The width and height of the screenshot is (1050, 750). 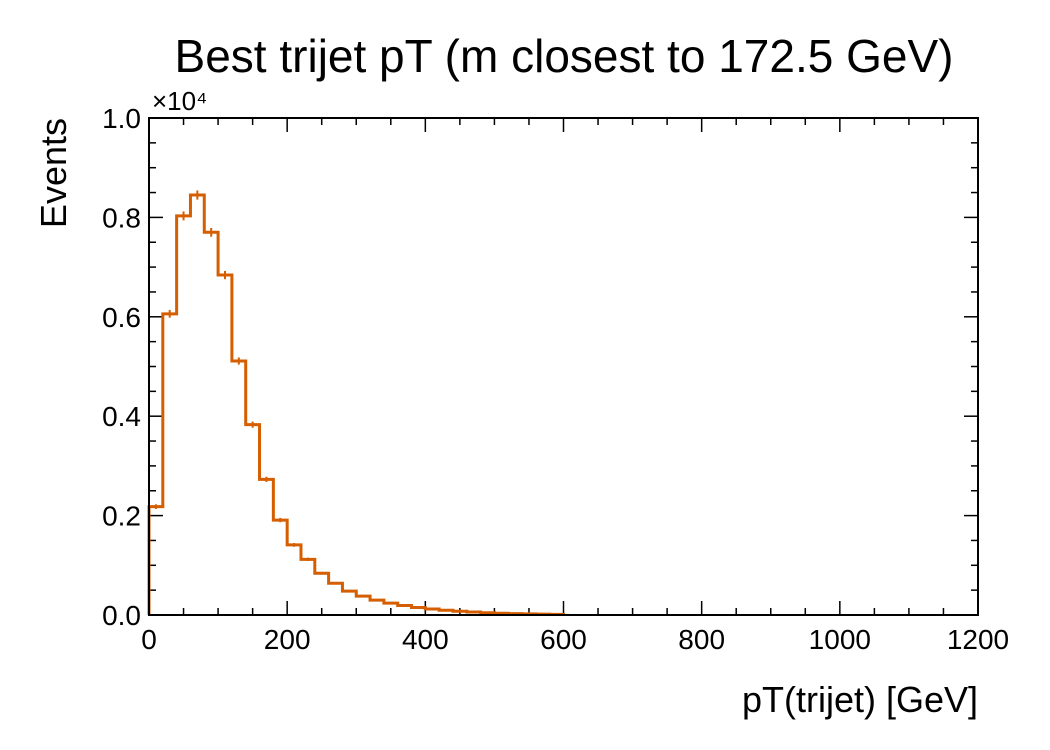 What do you see at coordinates (179, 101) in the screenshot?
I see `y-axis-multiplier: ×10⁴` at bounding box center [179, 101].